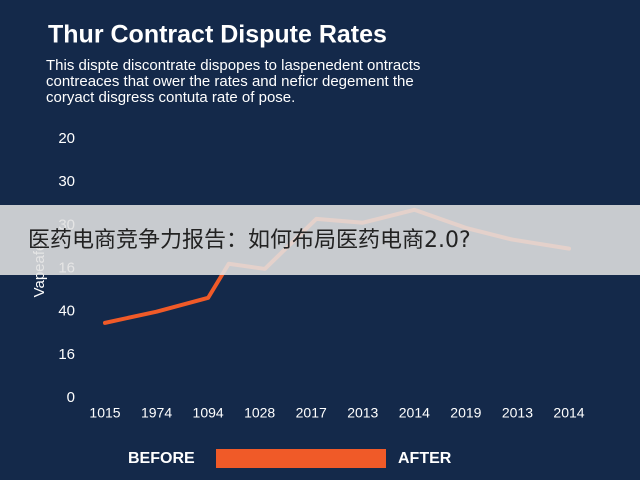 This screenshot has width=640, height=480. What do you see at coordinates (425, 458) in the screenshot?
I see `legend-label: AFTER` at bounding box center [425, 458].